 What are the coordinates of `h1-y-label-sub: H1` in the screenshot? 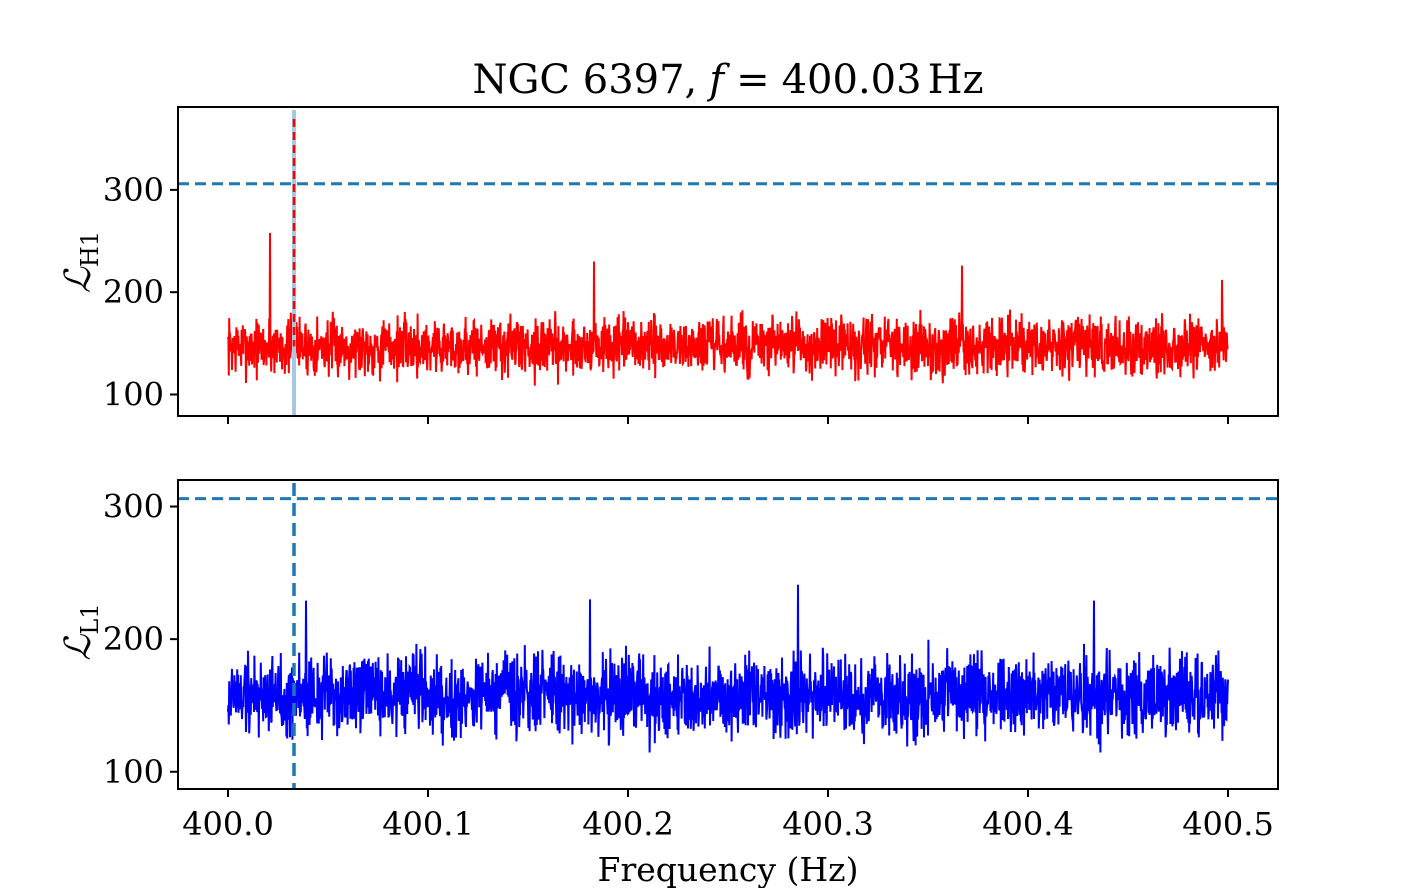 It's located at (90, 249).